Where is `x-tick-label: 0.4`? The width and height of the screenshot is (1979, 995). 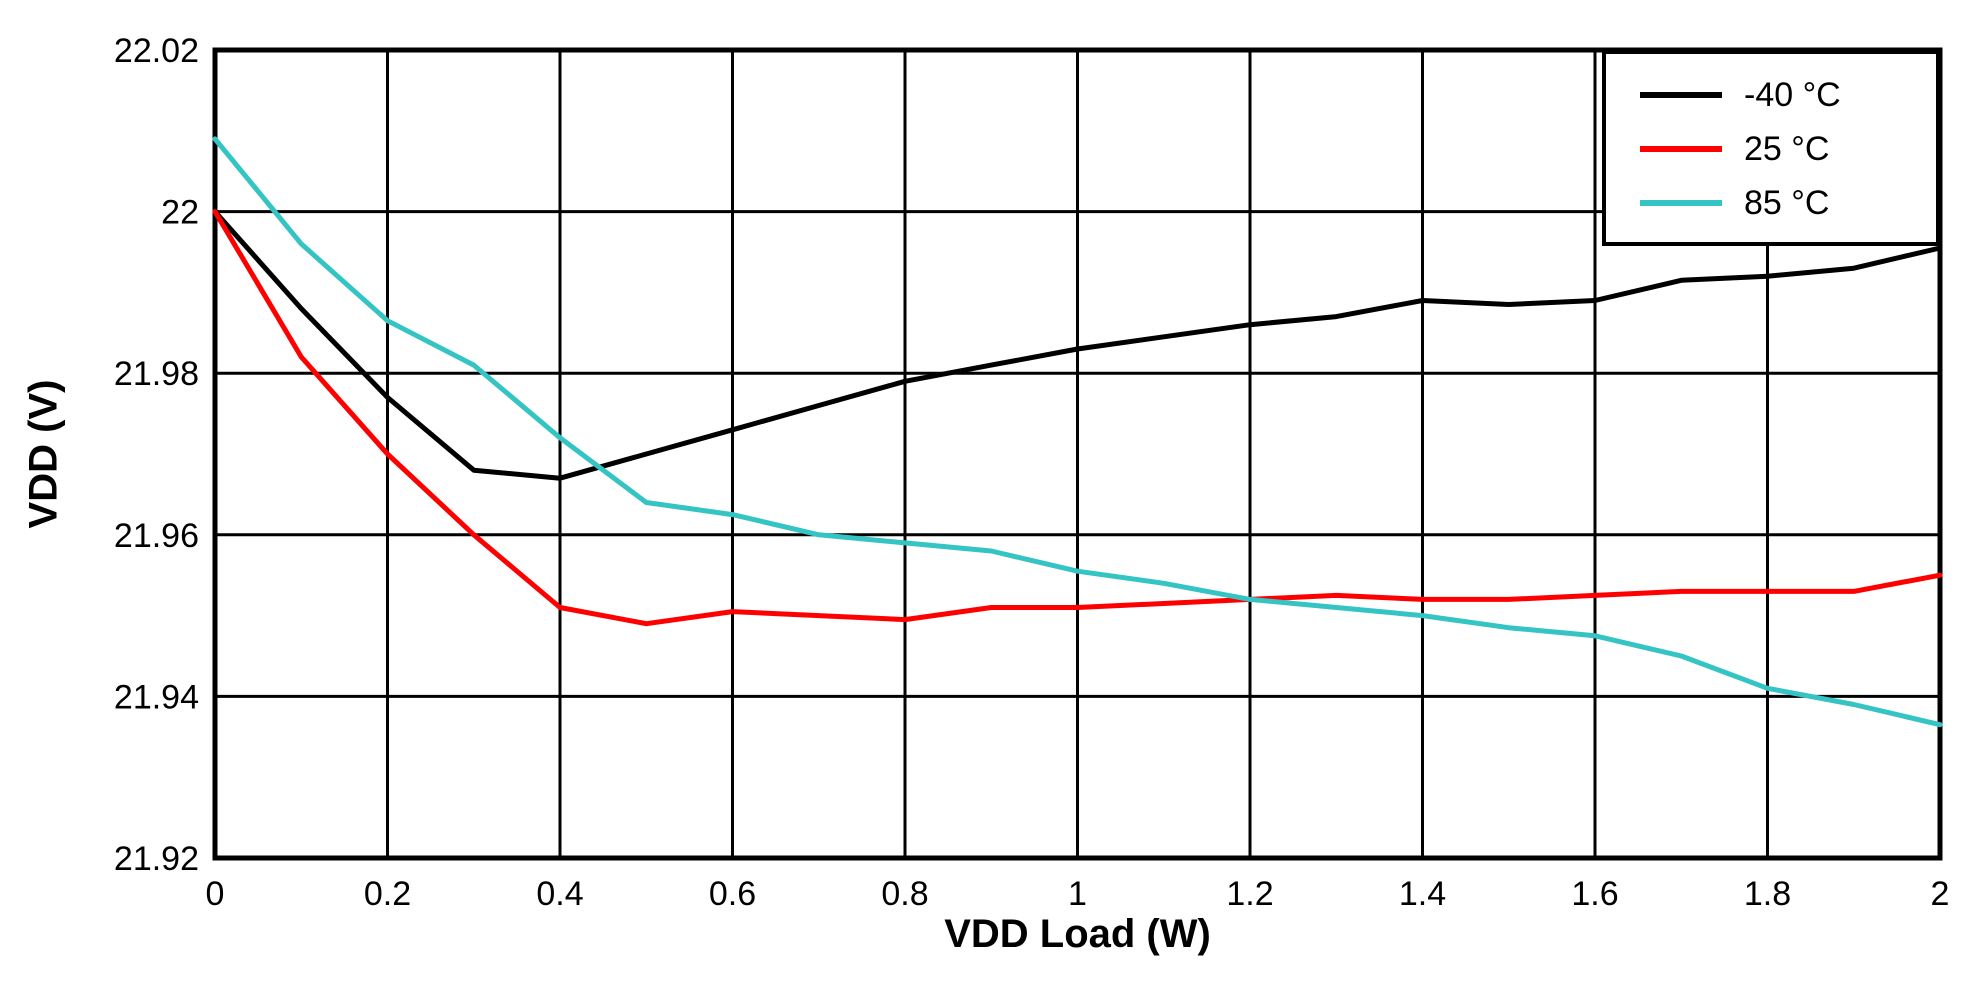
x-tick-label: 0.4 is located at coordinates (559, 894).